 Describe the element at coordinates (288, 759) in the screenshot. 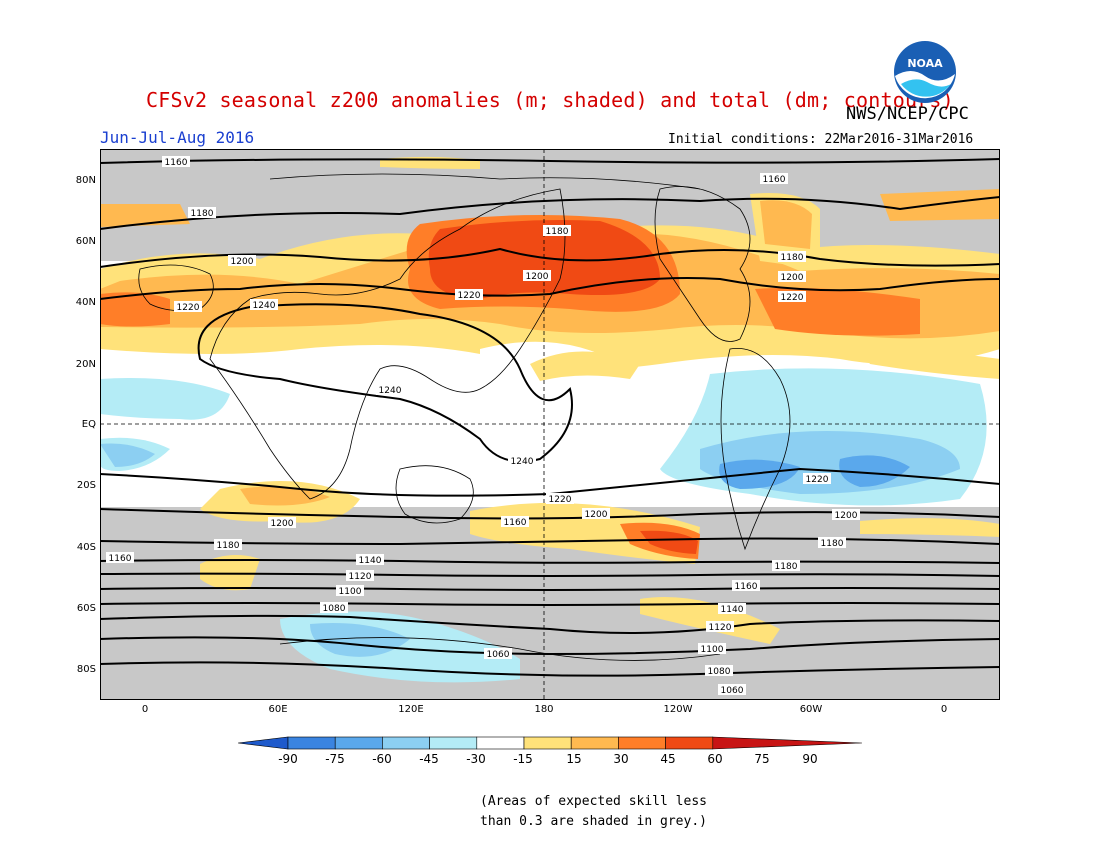

I see `colorbar-label: -90` at that location.